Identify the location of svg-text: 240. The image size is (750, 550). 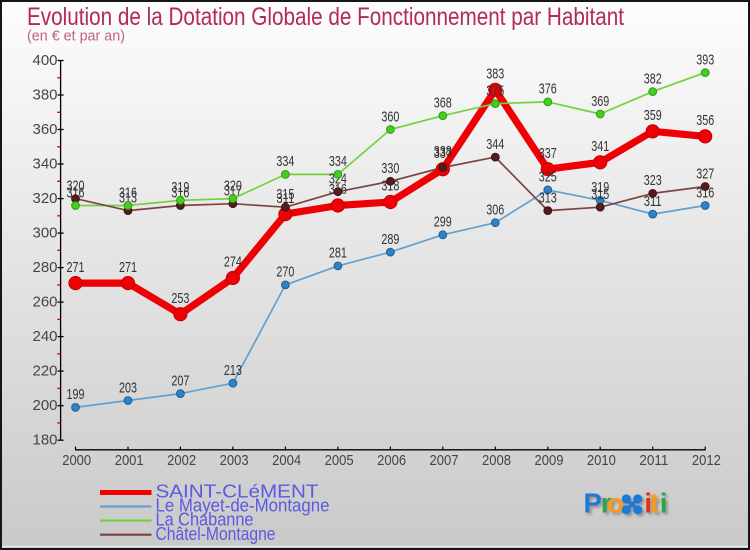
(45, 336).